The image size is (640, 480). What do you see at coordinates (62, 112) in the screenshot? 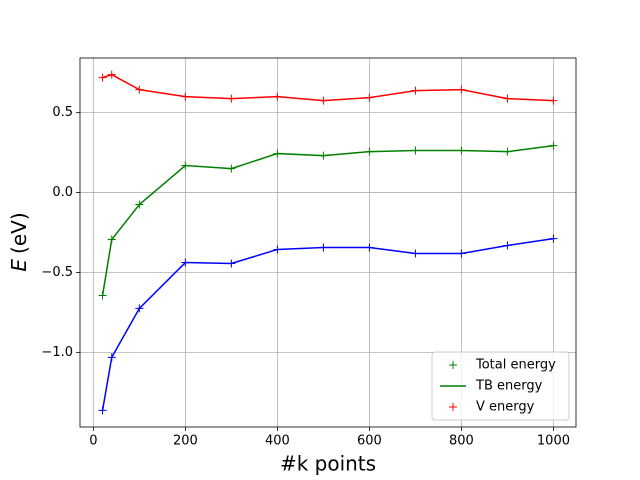
I see `y-tick-label: 0.5` at bounding box center [62, 112].